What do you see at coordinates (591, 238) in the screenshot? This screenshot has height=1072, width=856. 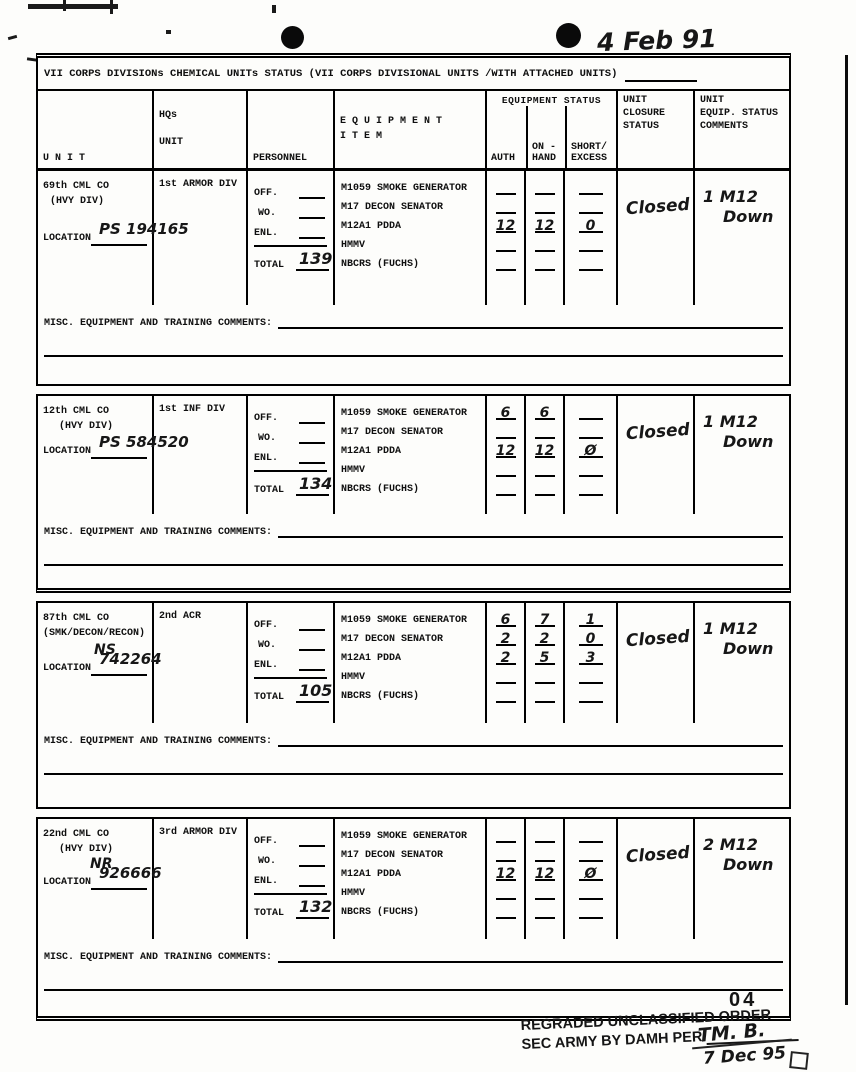 I see `short-excess-column: 0` at bounding box center [591, 238].